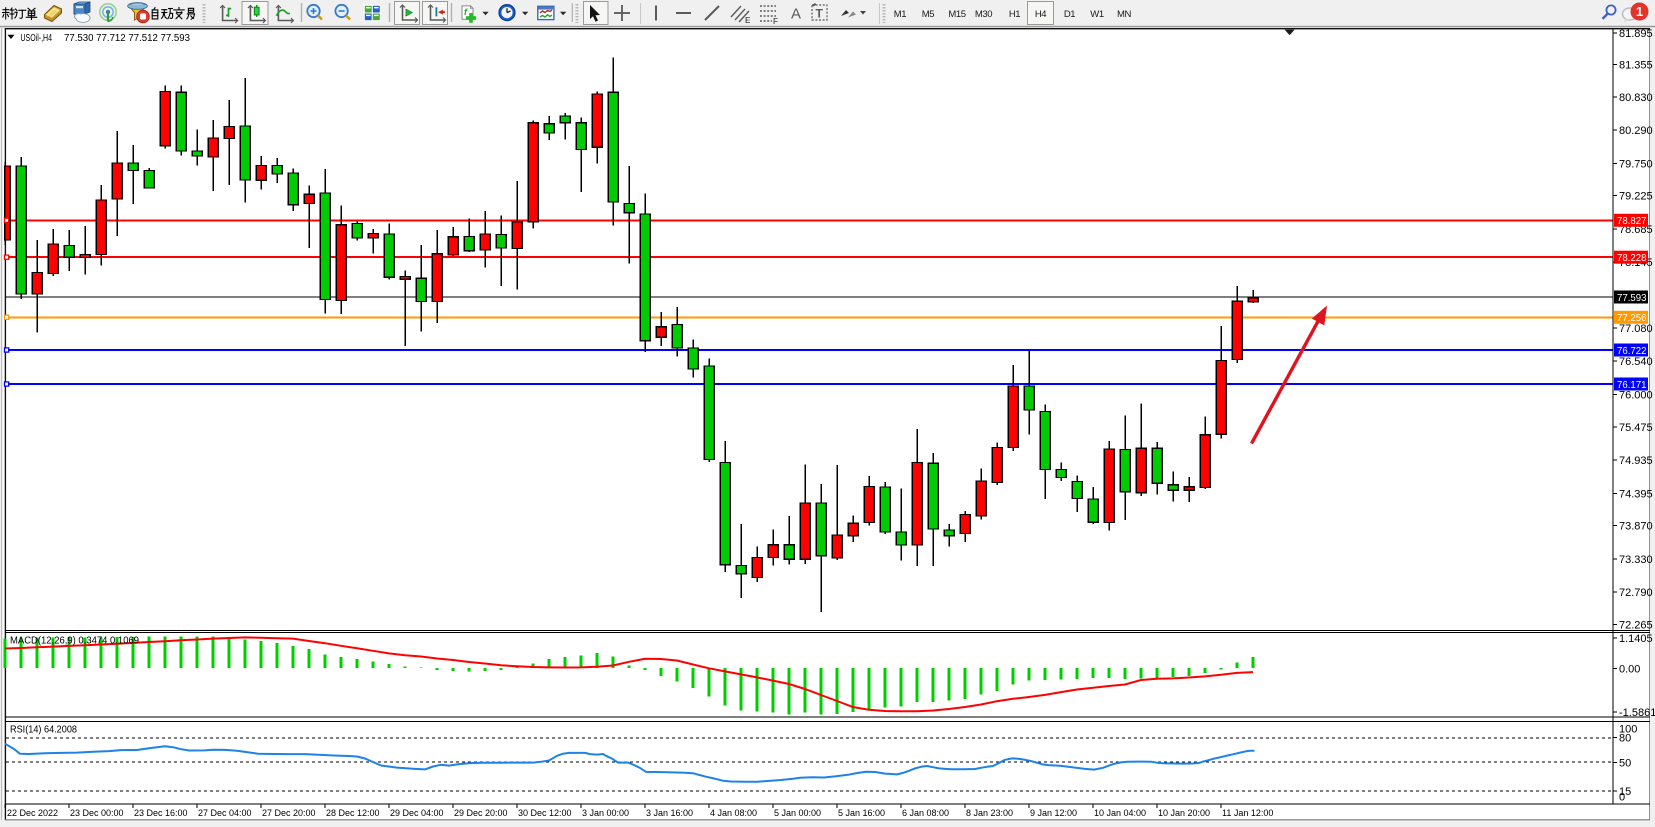 The image size is (1655, 827). I want to click on svg-text: 50, so click(1625, 763).